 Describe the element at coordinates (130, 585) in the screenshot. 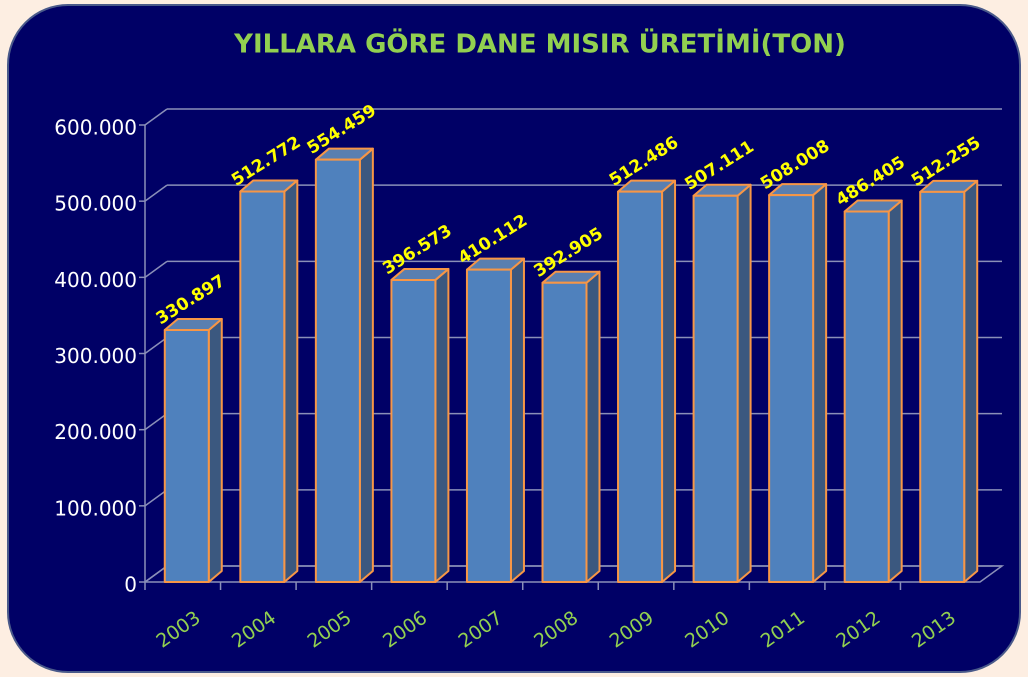

I see `y-tick-label: 0` at that location.